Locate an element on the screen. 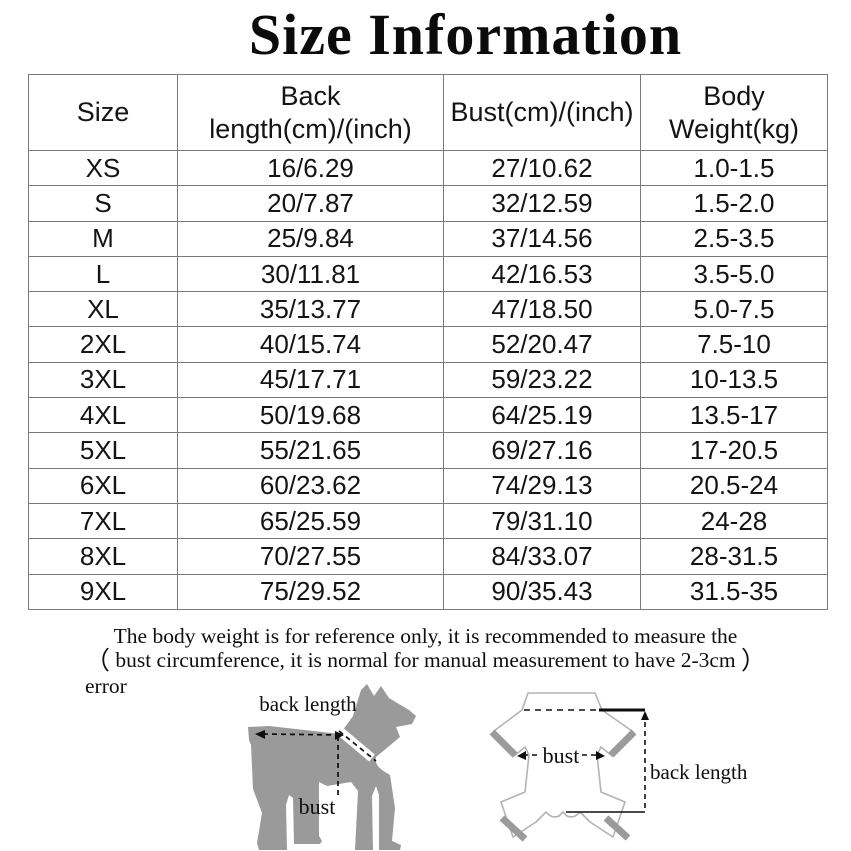 The width and height of the screenshot is (851, 851). table-row: 4XL 50/19.68 64/25.19 13.5-17 is located at coordinates (428, 415).